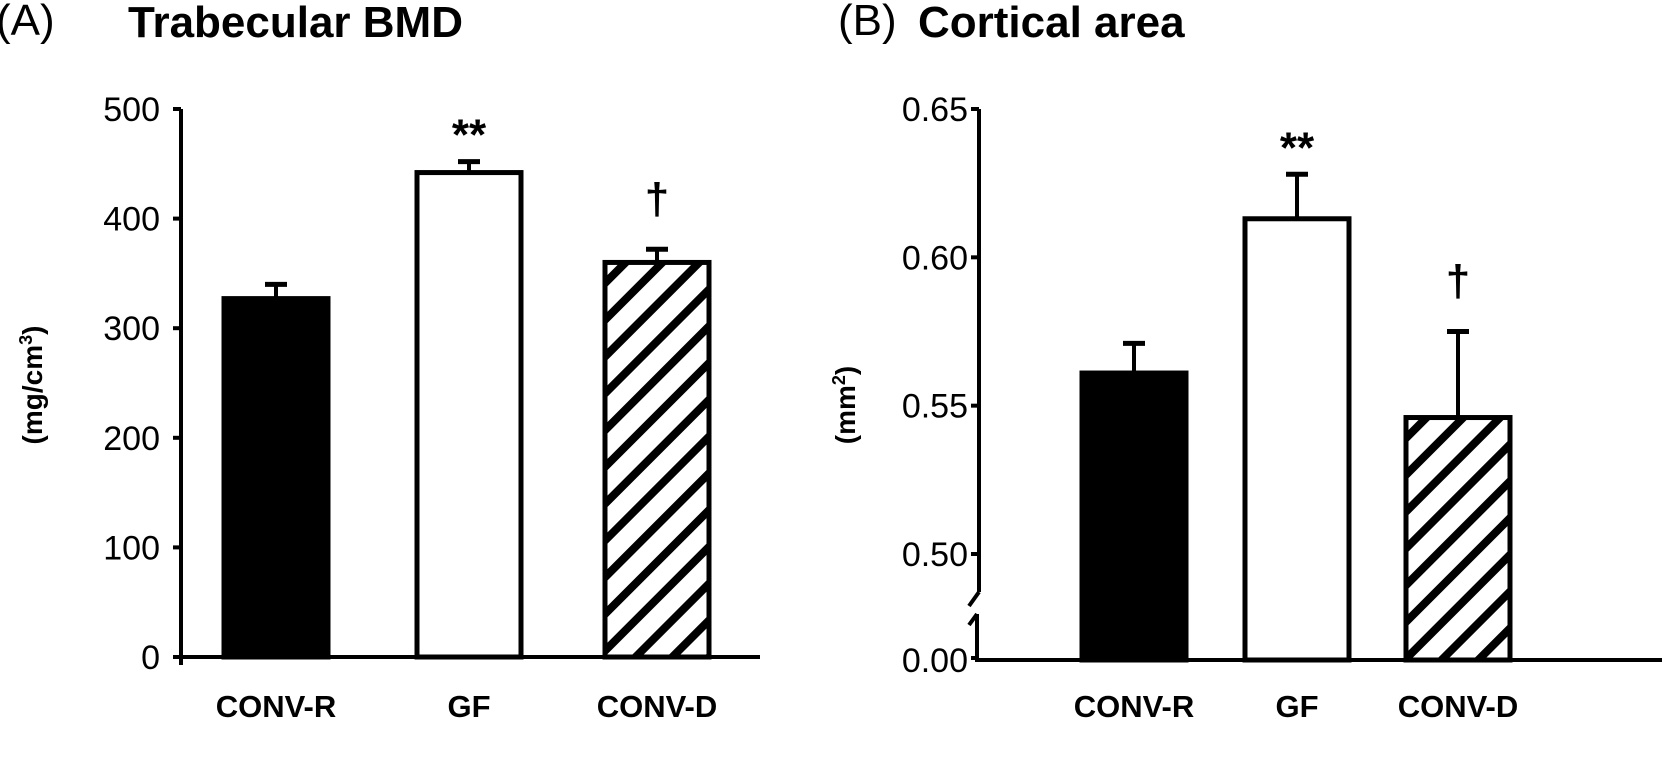 Image resolution: width=1665 pixels, height=763 pixels. Describe the element at coordinates (131, 439) in the screenshot. I see `panel-a-y-tick-label: 200` at that location.